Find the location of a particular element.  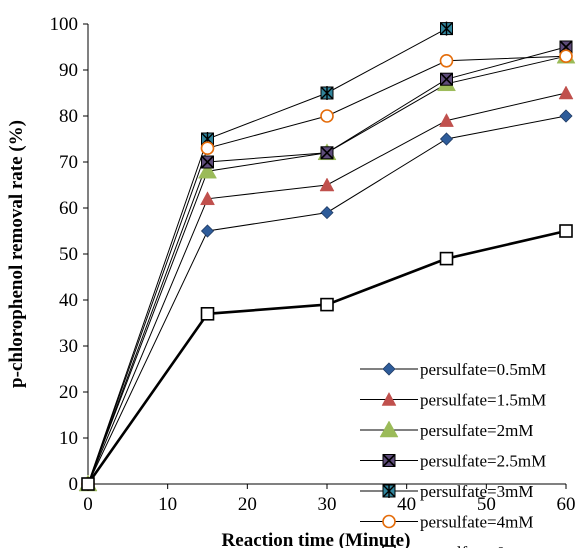

legend-item: persulfate=1.5mM is located at coordinates (453, 400).